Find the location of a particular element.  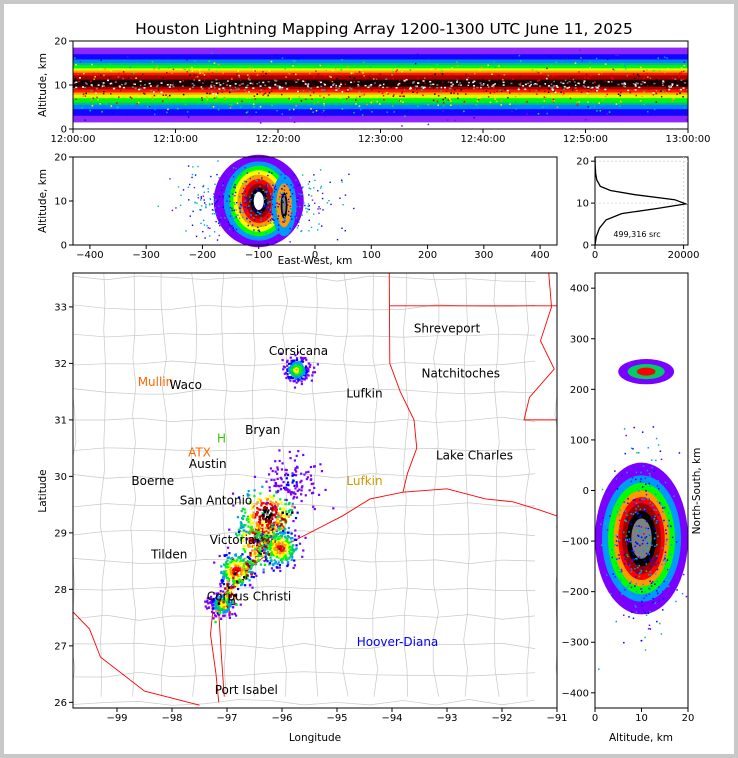

county-border is located at coordinates (304, 363).